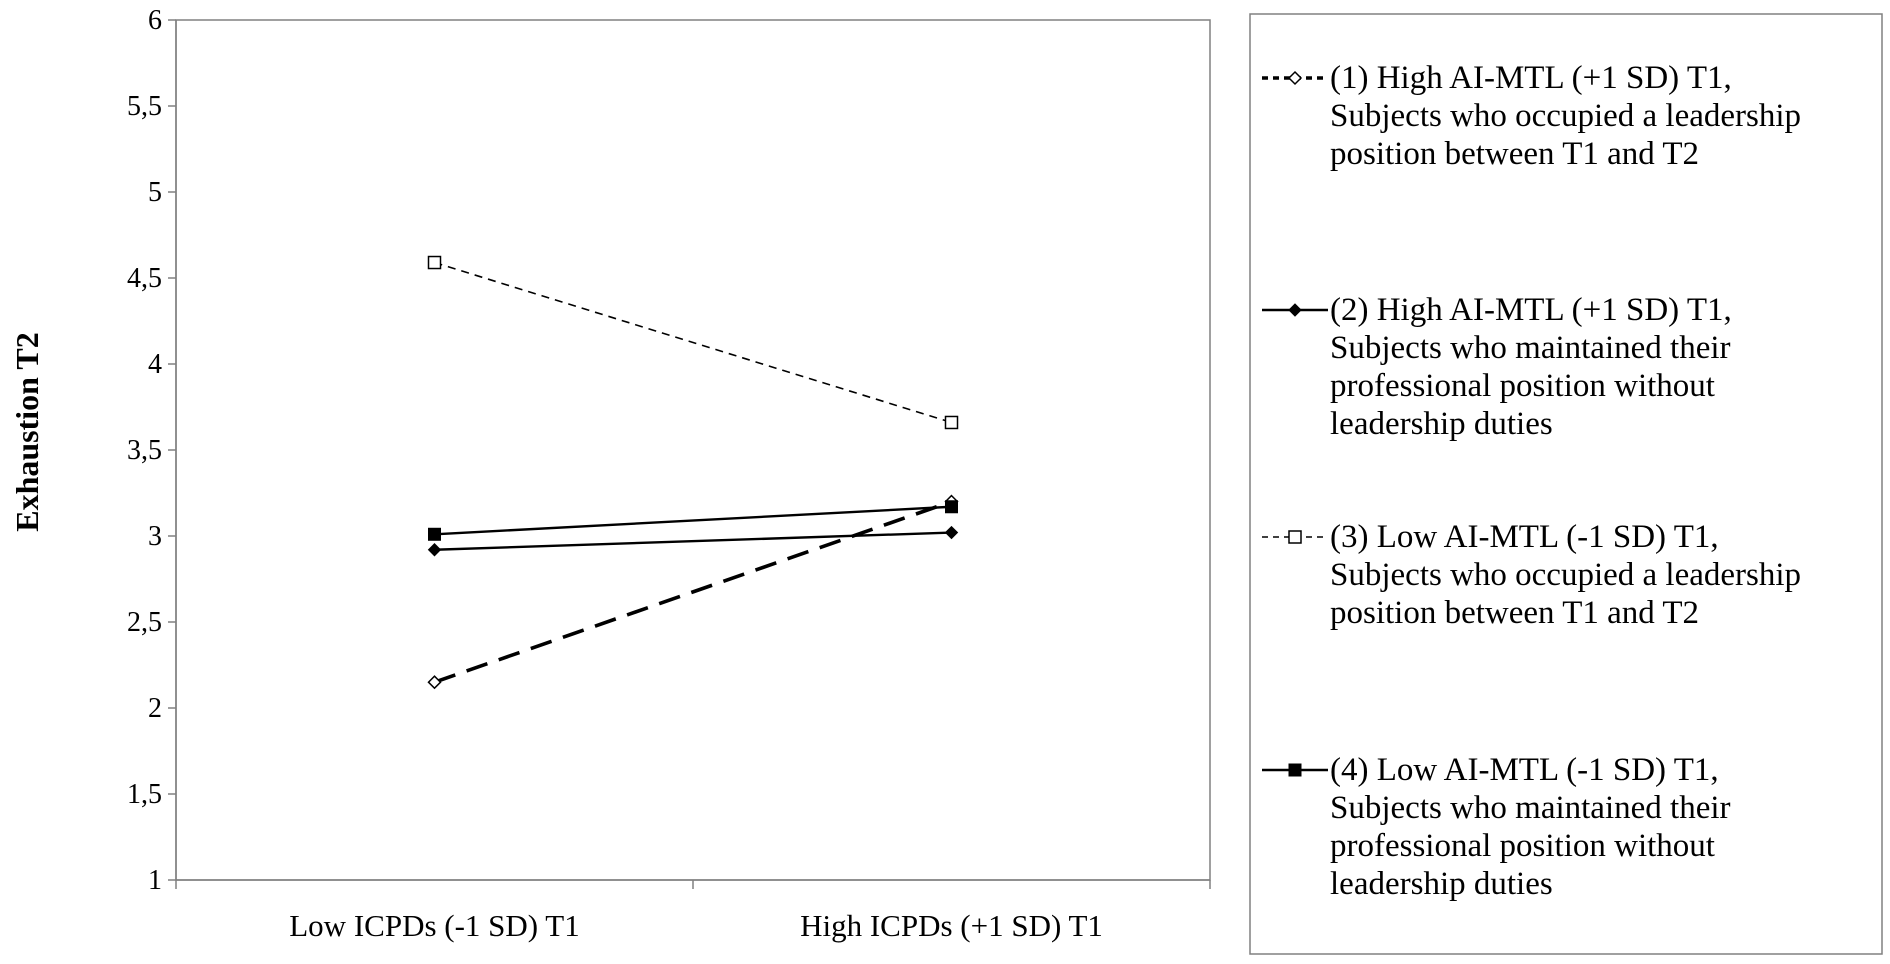  I want to click on series-3-line, so click(693, 342).